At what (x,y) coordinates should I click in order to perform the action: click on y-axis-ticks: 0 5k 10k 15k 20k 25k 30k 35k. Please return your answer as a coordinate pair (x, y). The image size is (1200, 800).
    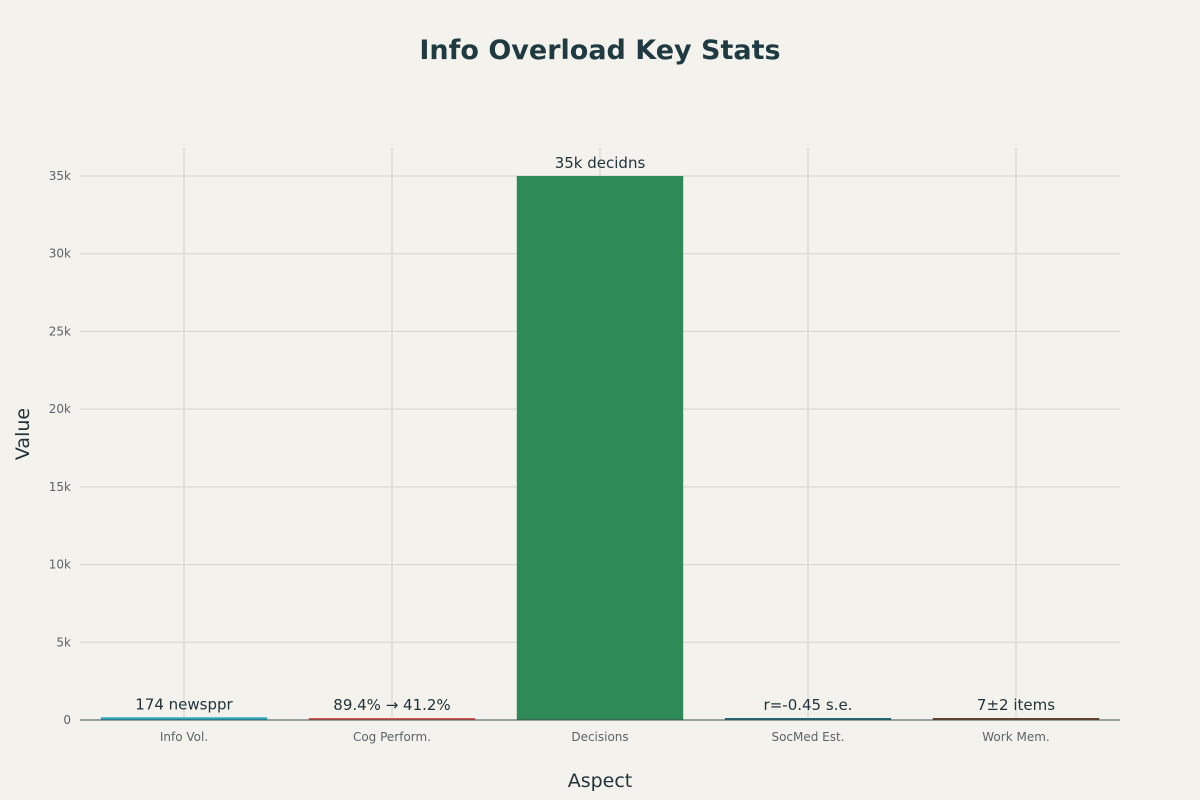
    Looking at the image, I should click on (60, 448).